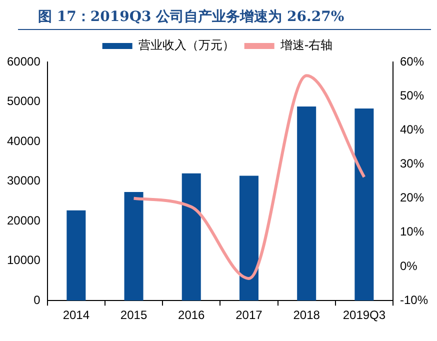 This screenshot has width=437, height=341. I want to click on x-tick-label: 2015, so click(134, 315).